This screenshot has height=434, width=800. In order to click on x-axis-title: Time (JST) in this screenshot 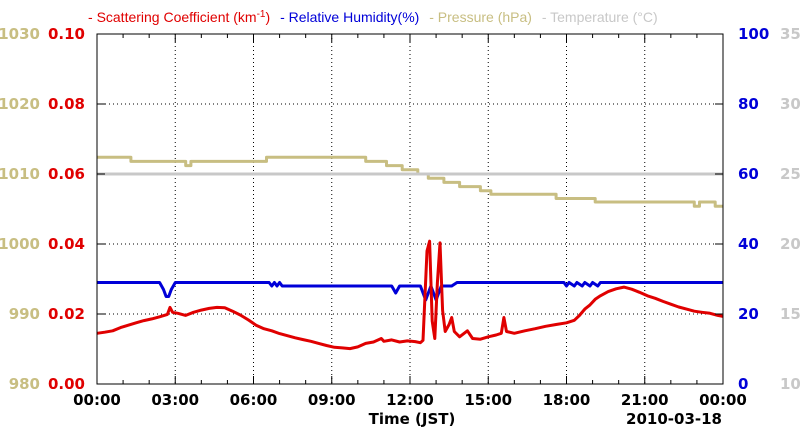, I will do `click(412, 419)`.